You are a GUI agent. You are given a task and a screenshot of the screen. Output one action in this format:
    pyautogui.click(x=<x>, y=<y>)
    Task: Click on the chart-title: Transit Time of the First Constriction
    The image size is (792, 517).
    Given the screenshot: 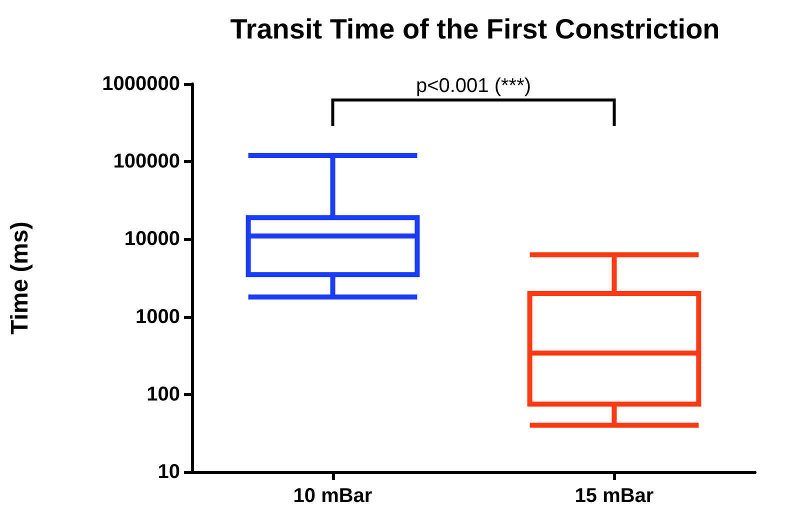 What is the action you would take?
    pyautogui.click(x=475, y=29)
    